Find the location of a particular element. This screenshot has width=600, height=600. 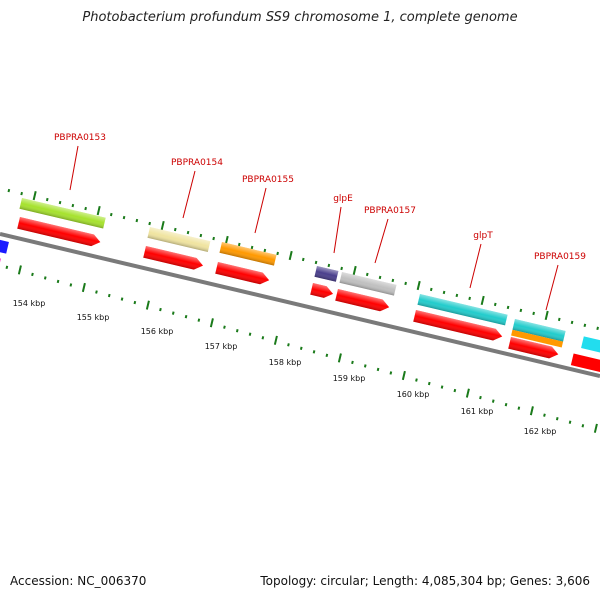

accession-text: Accession: NC_006370 is located at coordinates (78, 581).